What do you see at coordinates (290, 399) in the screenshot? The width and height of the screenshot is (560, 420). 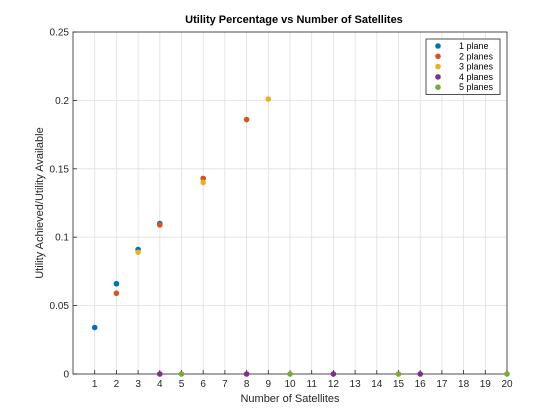 I see `x-axis-label: Number of Satellites` at bounding box center [290, 399].